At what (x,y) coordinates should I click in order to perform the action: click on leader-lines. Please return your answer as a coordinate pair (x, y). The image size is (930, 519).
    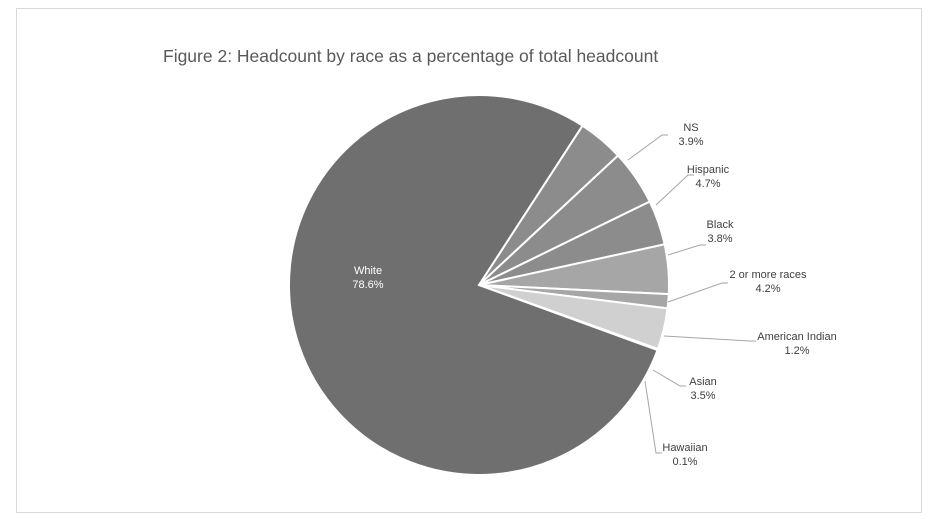
    Looking at the image, I should click on (691, 294).